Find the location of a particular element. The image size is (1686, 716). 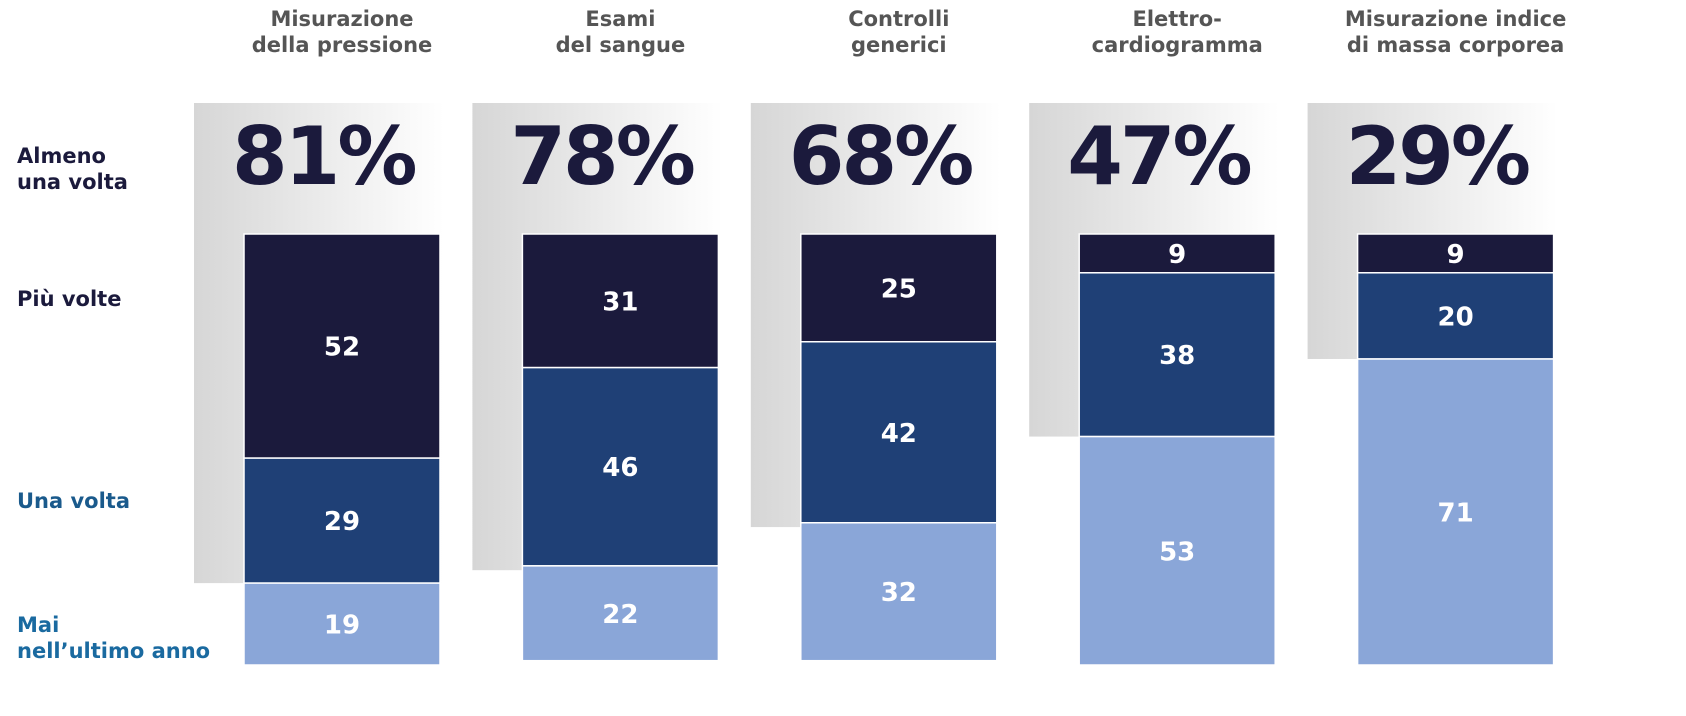

segment-label: 32 is located at coordinates (899, 593).